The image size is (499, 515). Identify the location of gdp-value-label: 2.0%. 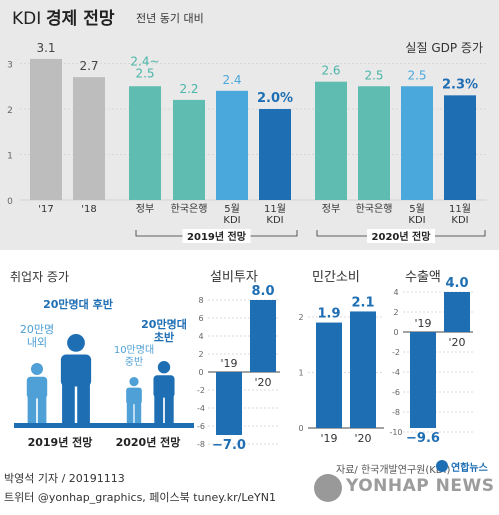
(275, 98).